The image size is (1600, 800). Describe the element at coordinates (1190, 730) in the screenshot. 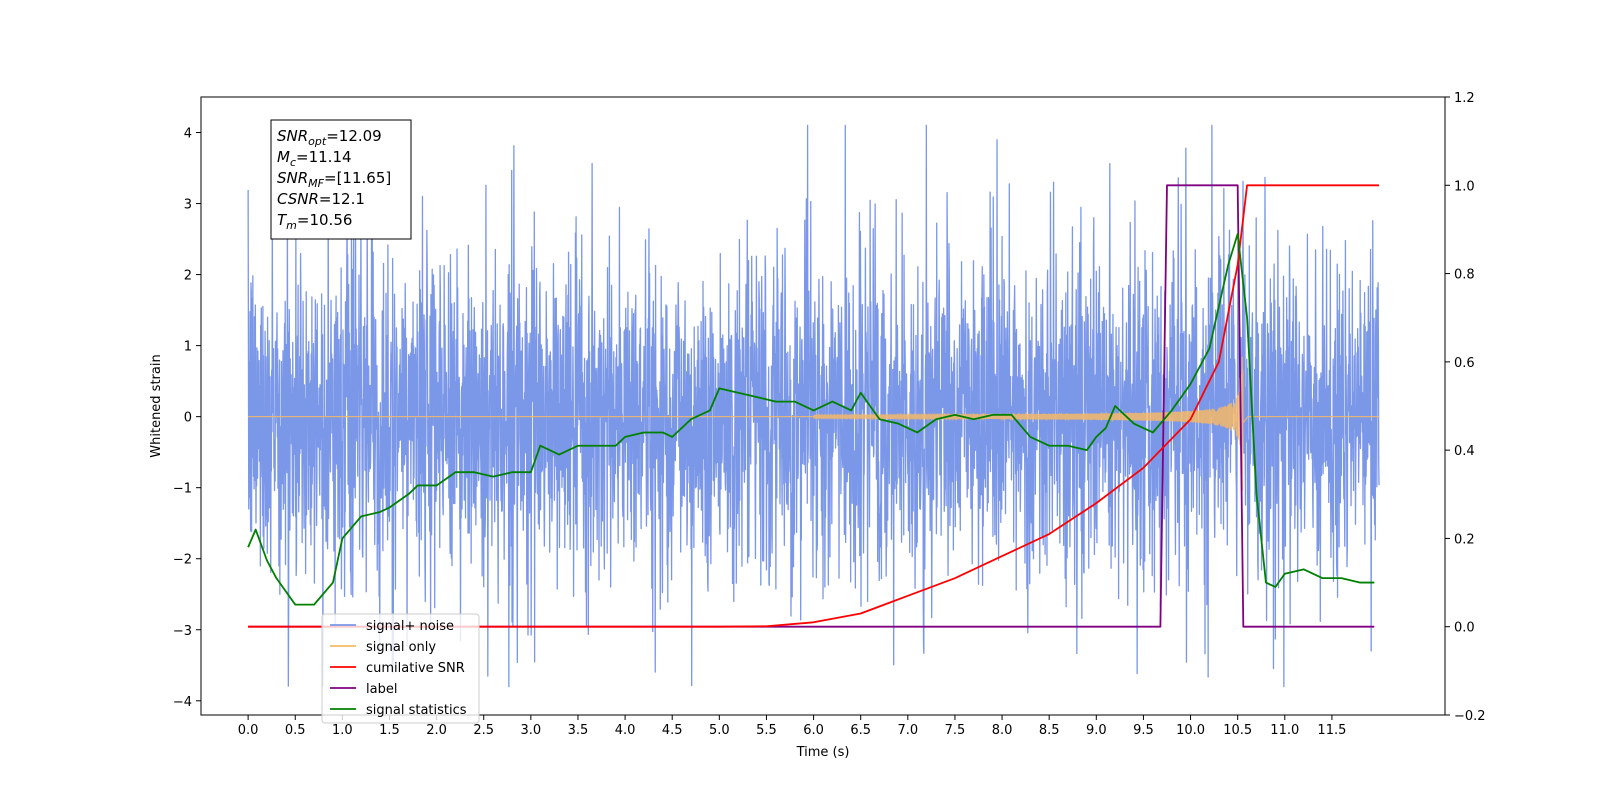

I see `x-tick-label: 10.0` at that location.